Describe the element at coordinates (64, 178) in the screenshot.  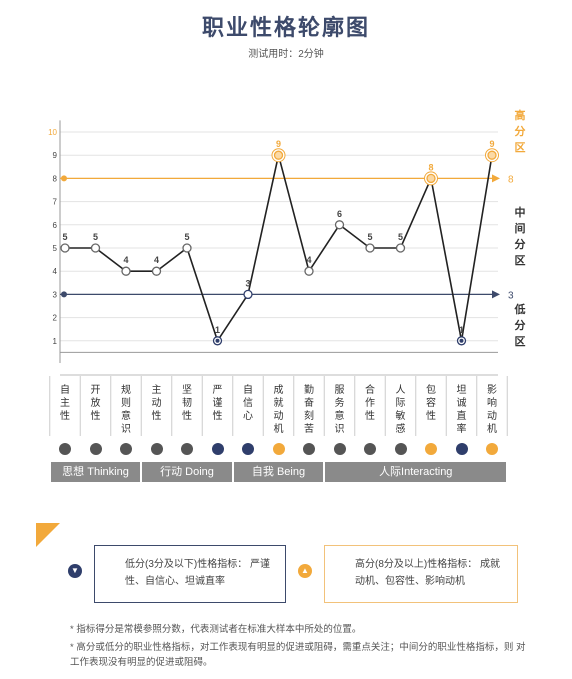
I see `high-threshold-start` at that location.